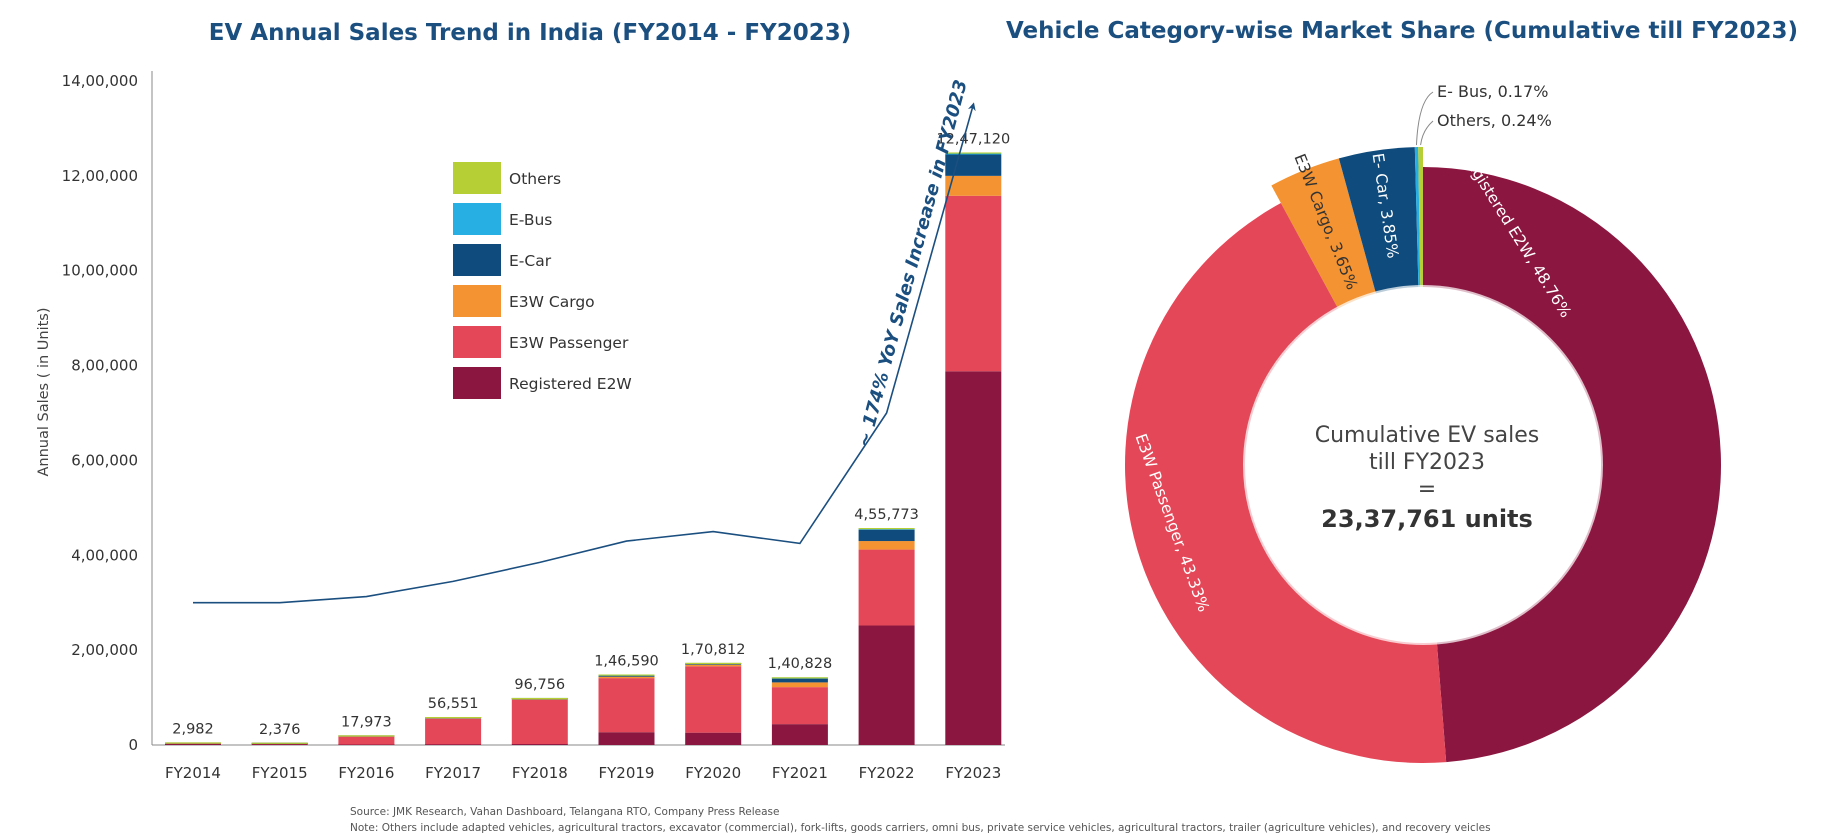 Image resolution: width=1821 pixels, height=840 pixels. I want to click on donut-center-total: 23,37,761 units, so click(1427, 519).